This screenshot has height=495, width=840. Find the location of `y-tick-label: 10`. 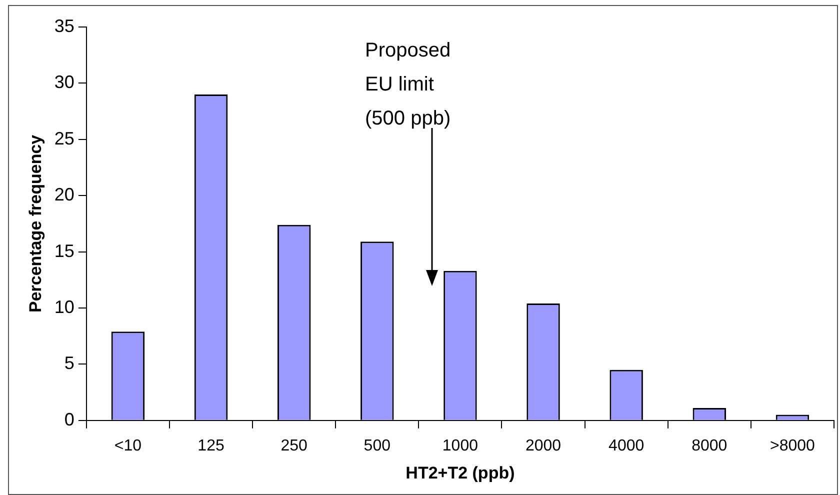

y-tick-label: 10 is located at coordinates (64, 306).